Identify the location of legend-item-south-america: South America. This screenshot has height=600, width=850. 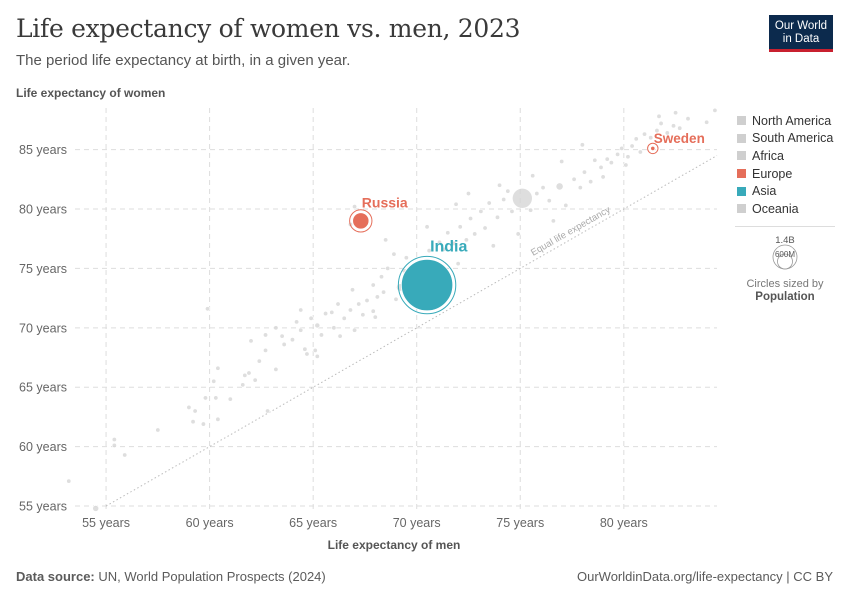
(785, 139).